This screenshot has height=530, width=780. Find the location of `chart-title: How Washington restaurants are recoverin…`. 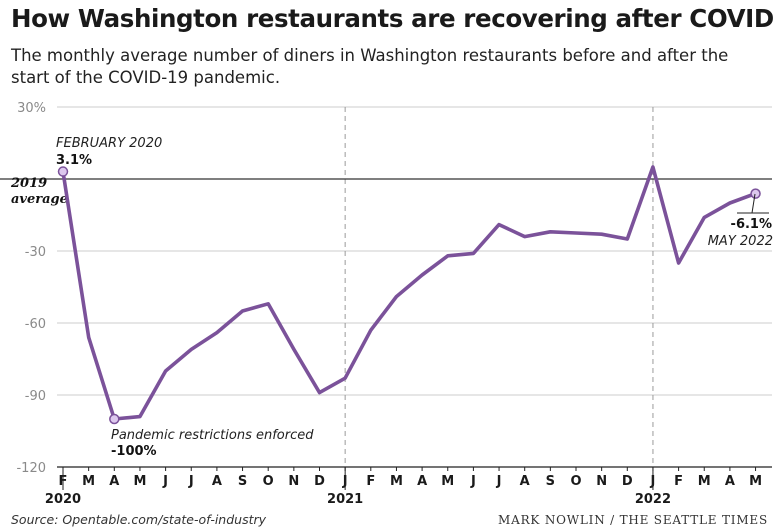

chart-title: How Washington restaurants are recoverin… is located at coordinates (392, 18).